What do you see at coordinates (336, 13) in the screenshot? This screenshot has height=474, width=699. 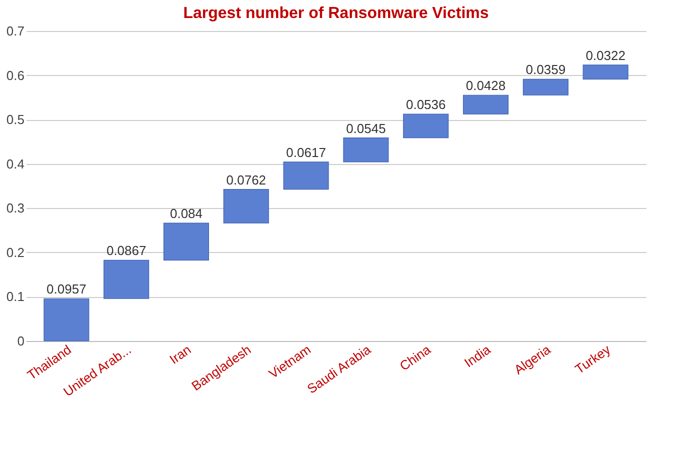 I see `chart-title: Largest number of Ransomware Victims` at bounding box center [336, 13].